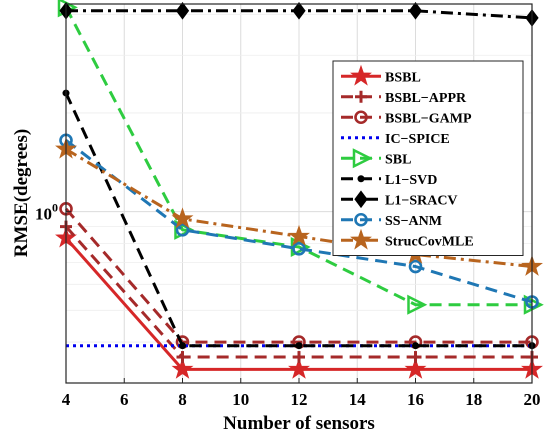 This screenshot has width=550, height=442. Describe the element at coordinates (381, 75) in the screenshot. I see `legend-entry: BSBL` at that location.